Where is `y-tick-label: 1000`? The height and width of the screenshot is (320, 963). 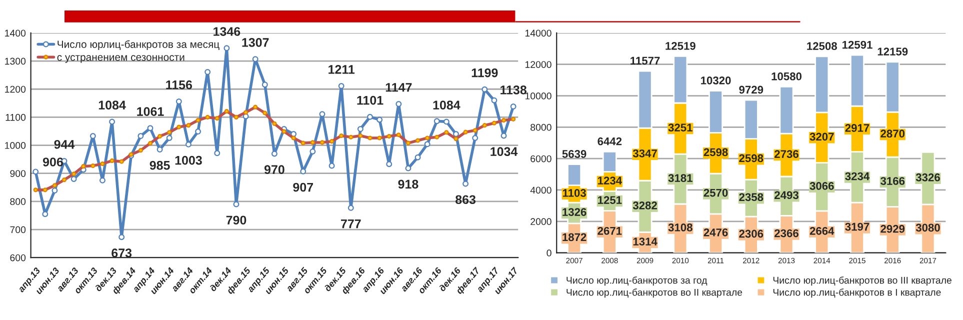
y-tick-label: 1000 is located at coordinates (15, 145).